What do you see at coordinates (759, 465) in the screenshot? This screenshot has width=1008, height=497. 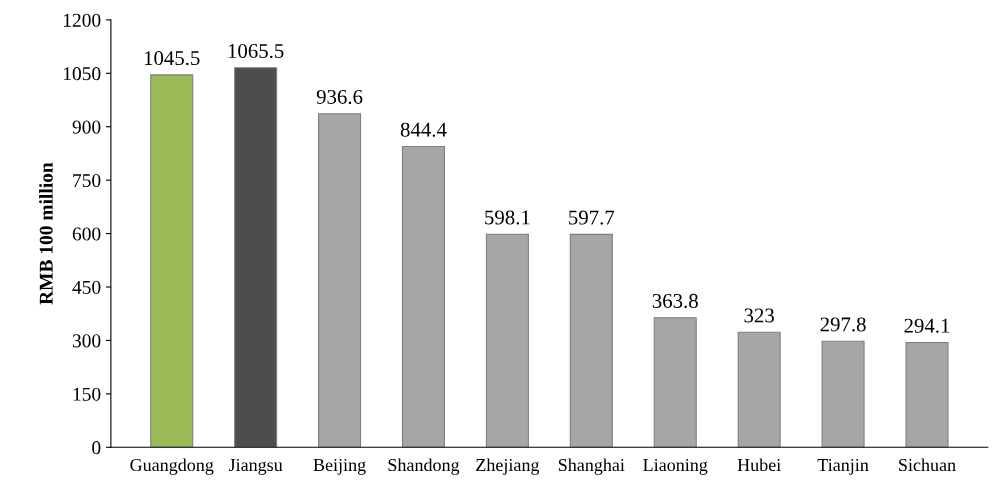 I see `x-tick-label: Hubei` at bounding box center [759, 465].